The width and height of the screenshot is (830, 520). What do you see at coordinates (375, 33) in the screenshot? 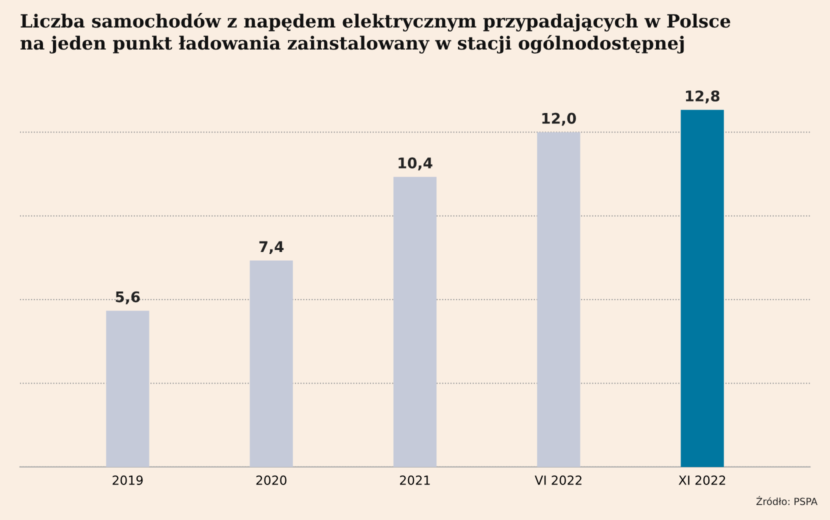
I see `chart-title: Liczba samochodów z napędem elektrycznym przypadających w Polsce na jeden punkt ładowania zainstalowany w stacji ogólnodostępnej` at bounding box center [375, 33].